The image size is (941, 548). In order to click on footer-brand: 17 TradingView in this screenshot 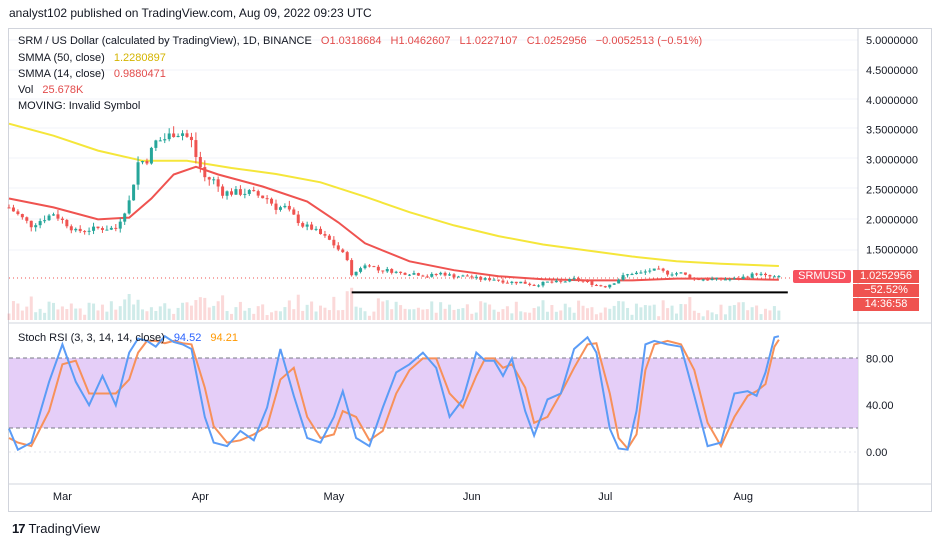, I will do `click(56, 528)`.